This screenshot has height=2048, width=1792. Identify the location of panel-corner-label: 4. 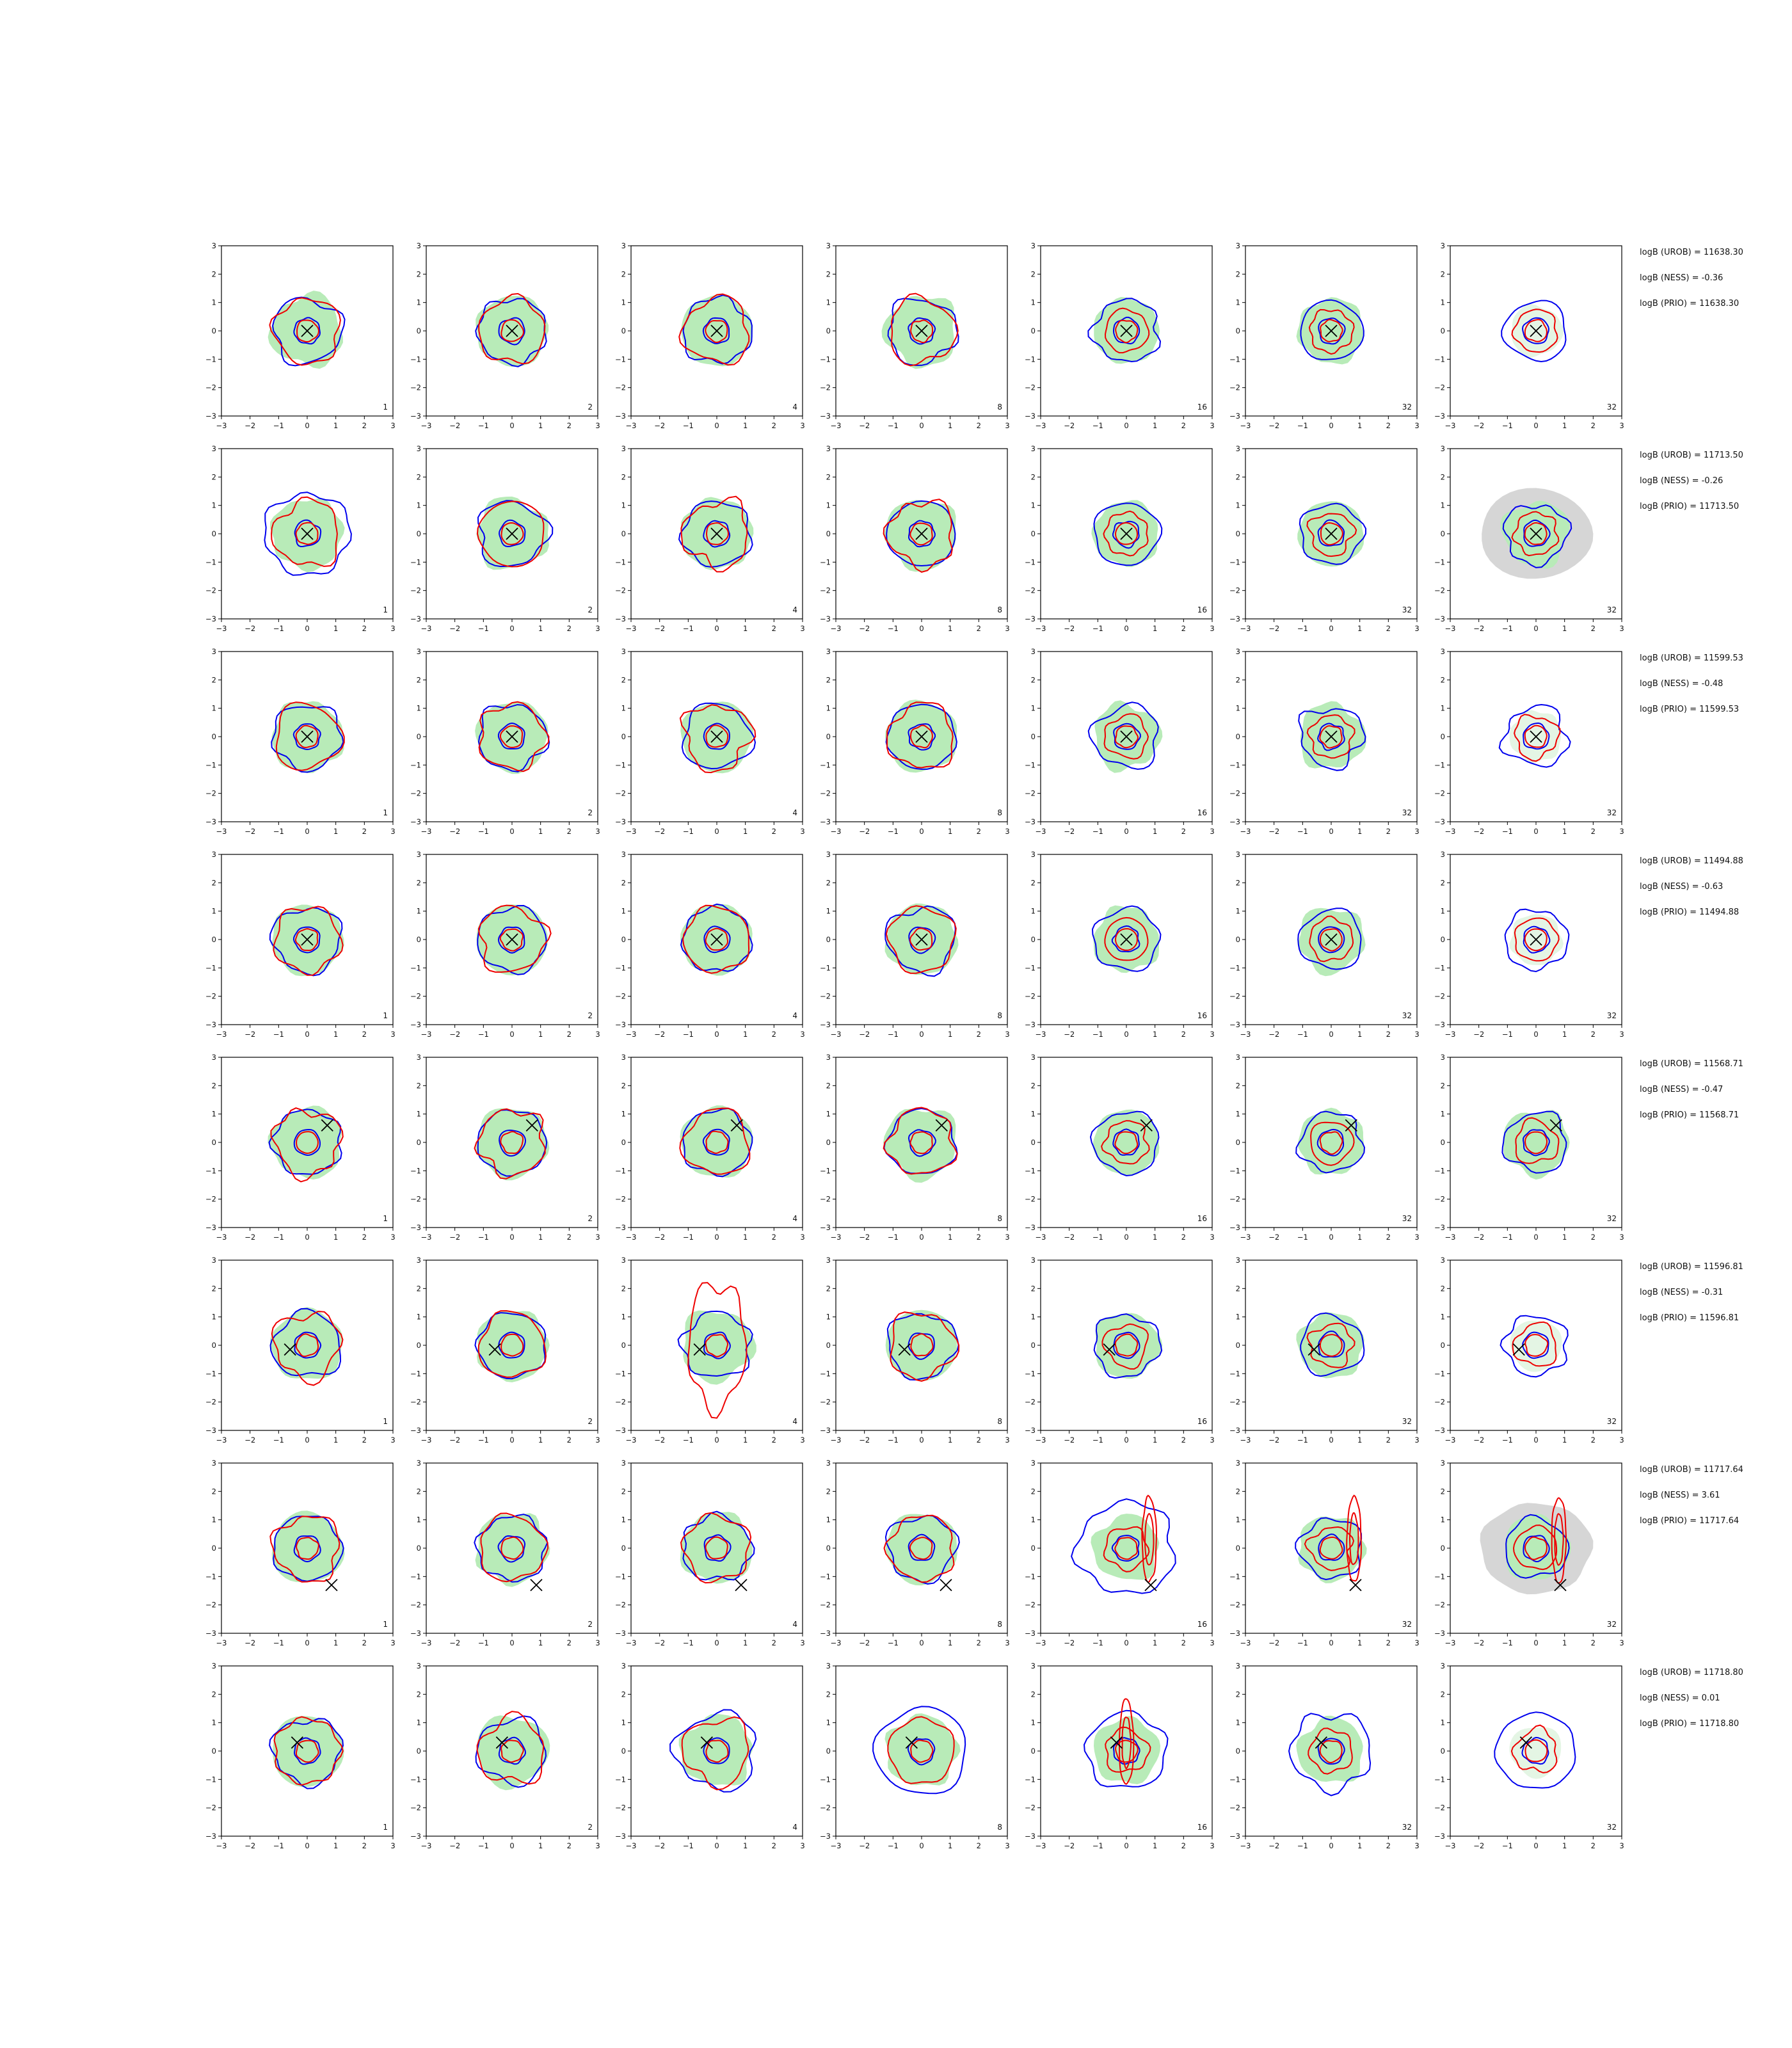
(794, 812).